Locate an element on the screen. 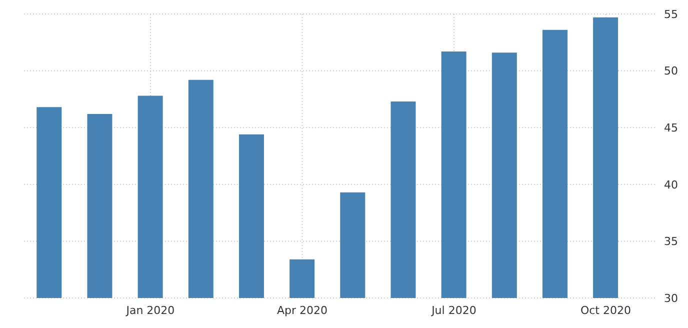  y-tick-label: 30 is located at coordinates (671, 298).